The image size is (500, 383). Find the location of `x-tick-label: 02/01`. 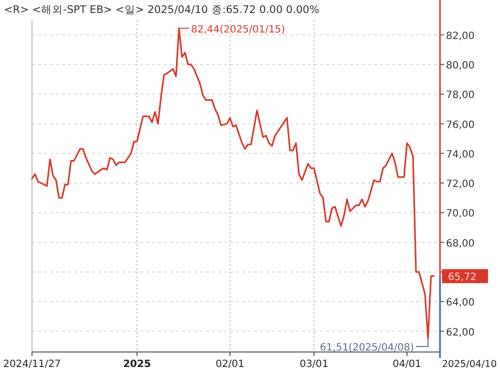

x-tick-label: 02/01 is located at coordinates (230, 364).